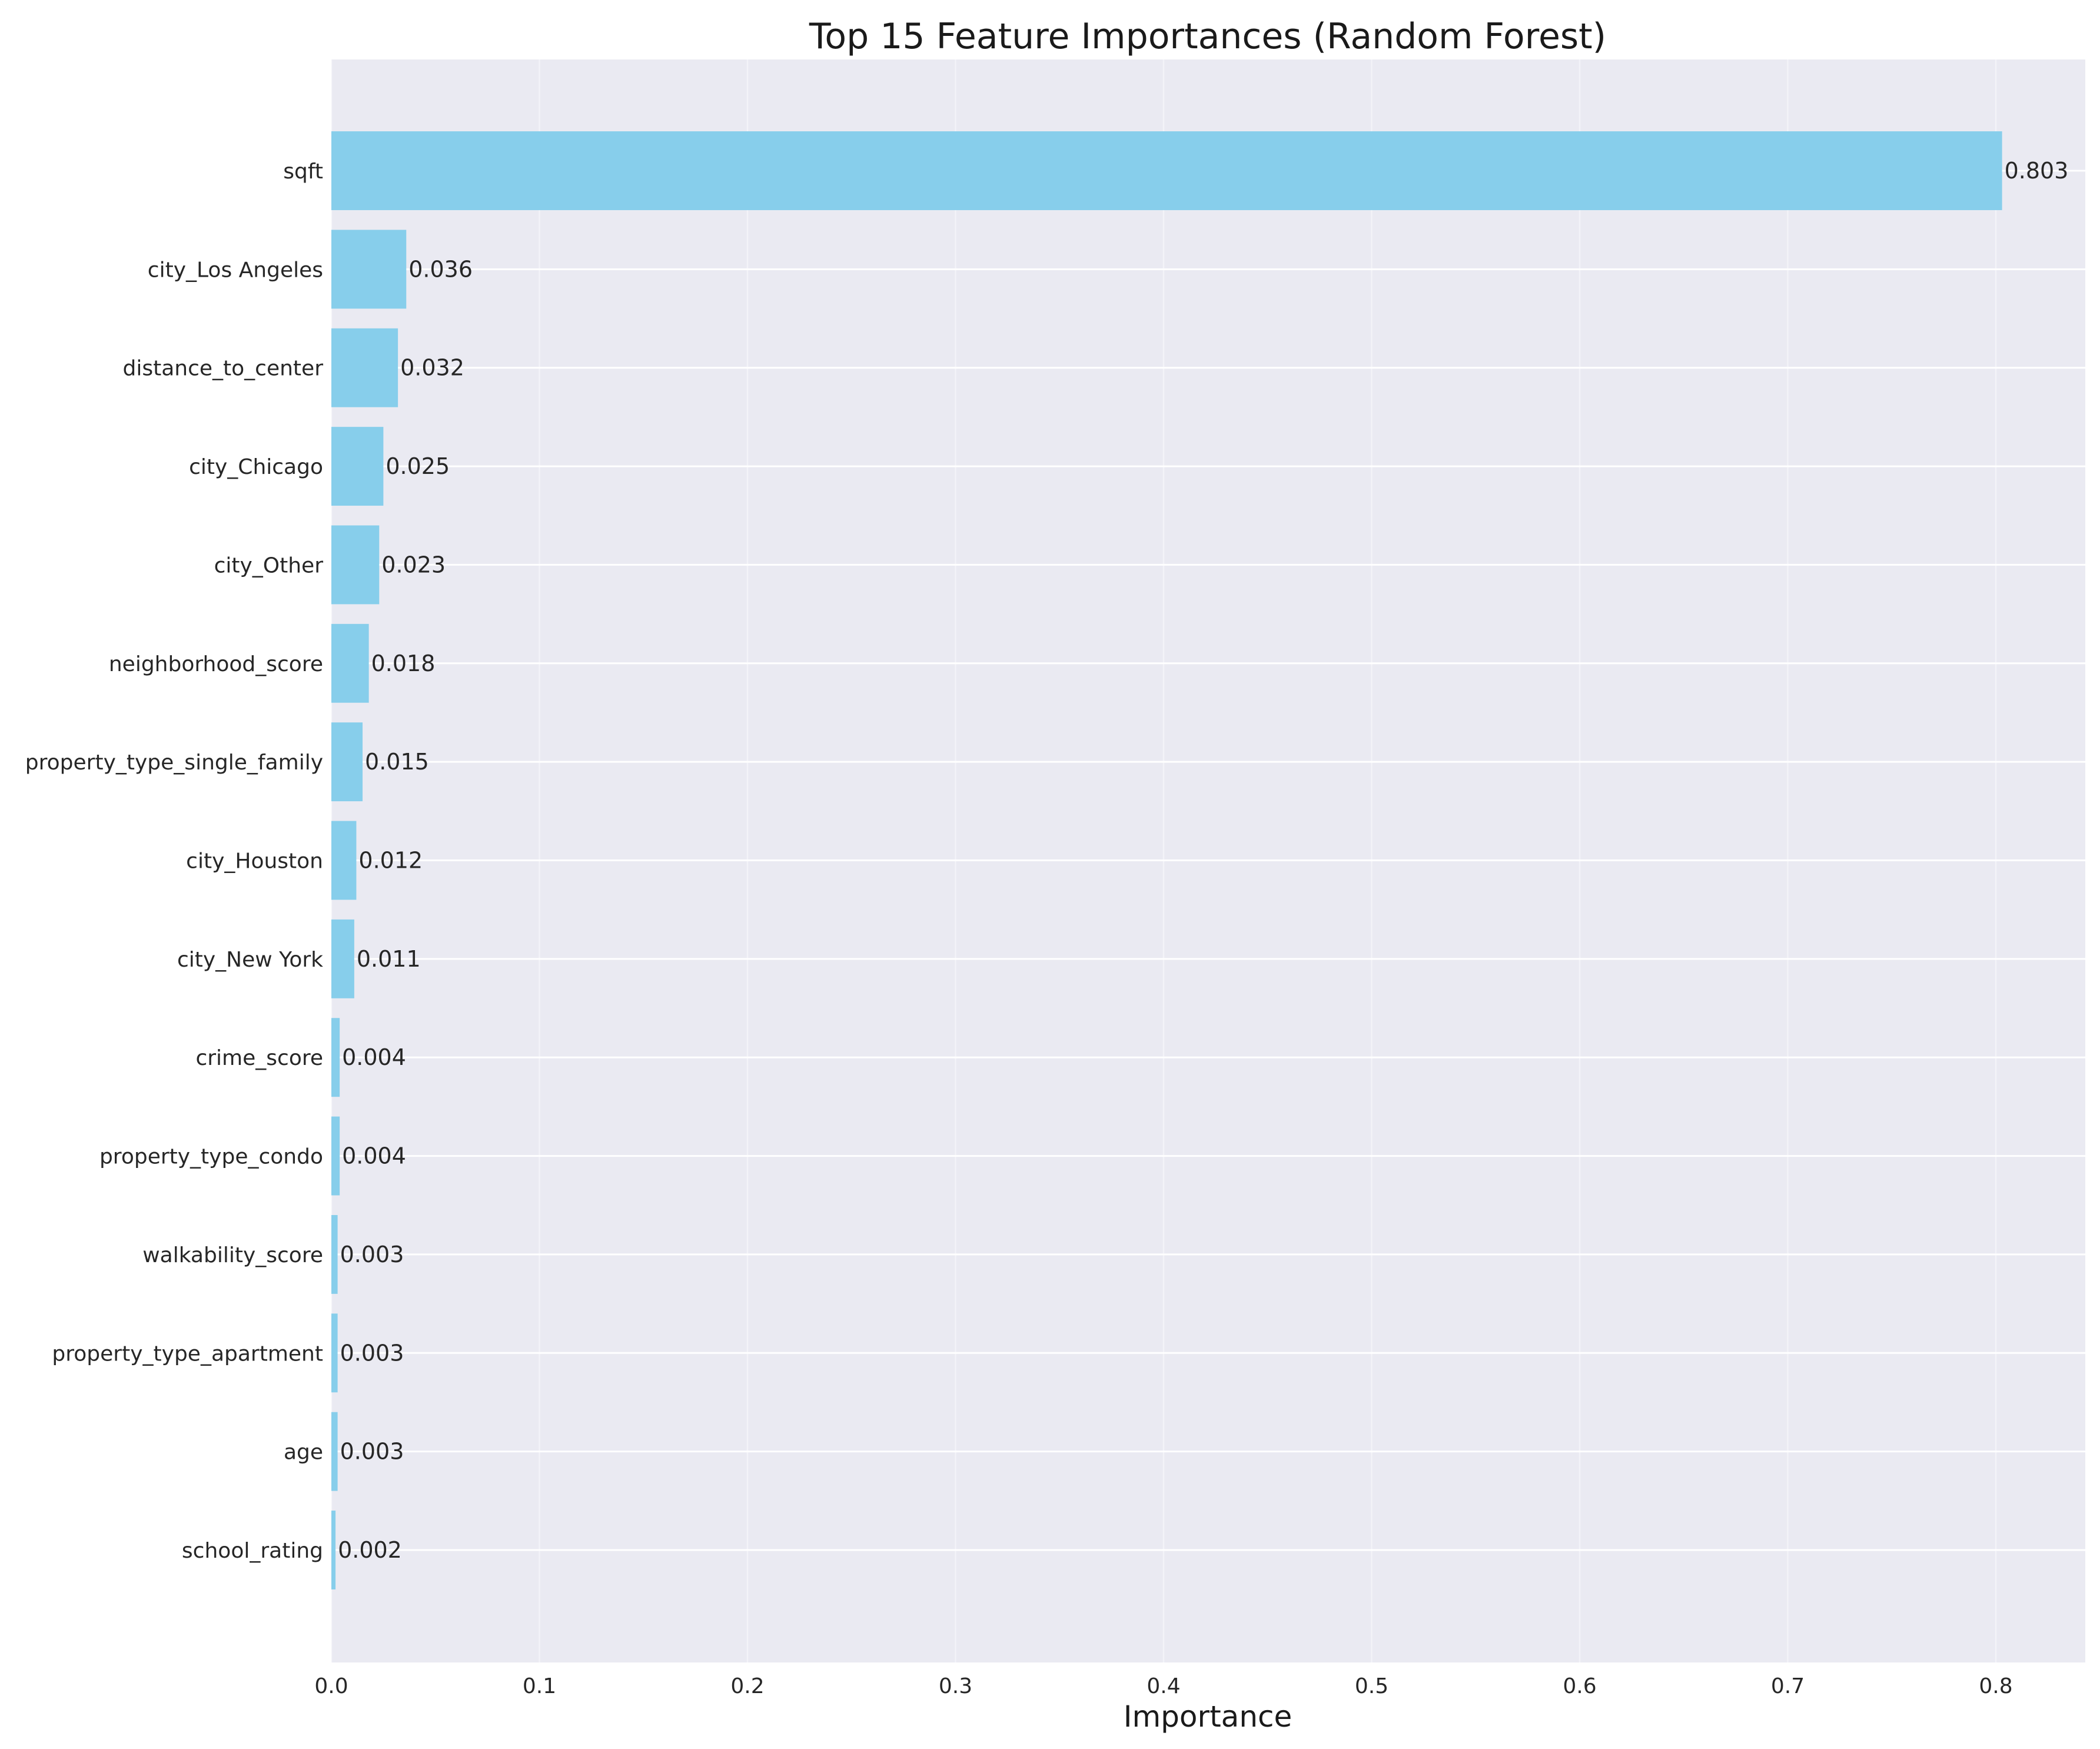  What do you see at coordinates (222, 369) in the screenshot?
I see `y-tick-label: distance_to_center` at bounding box center [222, 369].